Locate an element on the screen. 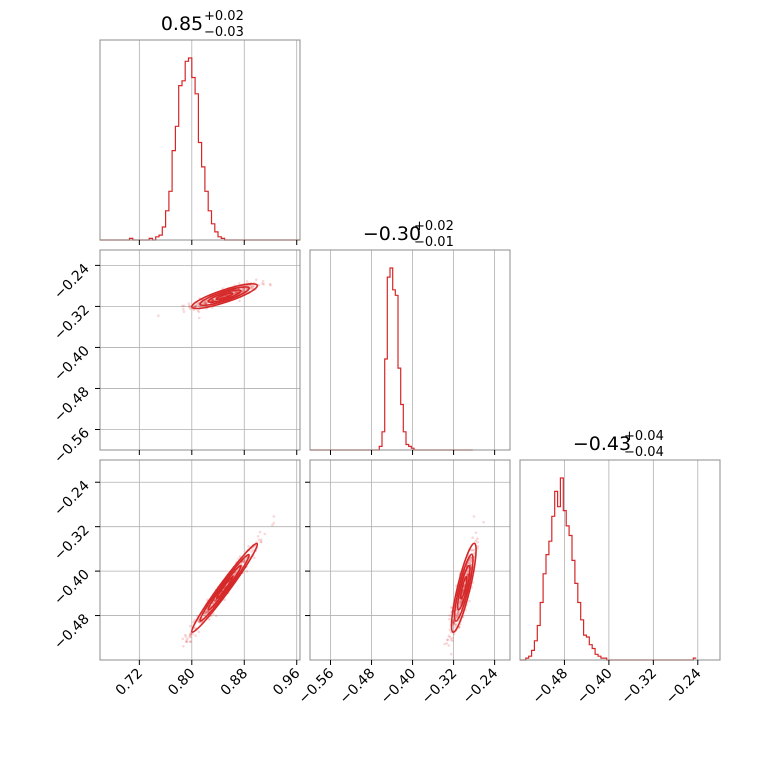 Image resolution: width=760 pixels, height=760 pixels. y-tick-label: −0.24 is located at coordinates (72, 499).